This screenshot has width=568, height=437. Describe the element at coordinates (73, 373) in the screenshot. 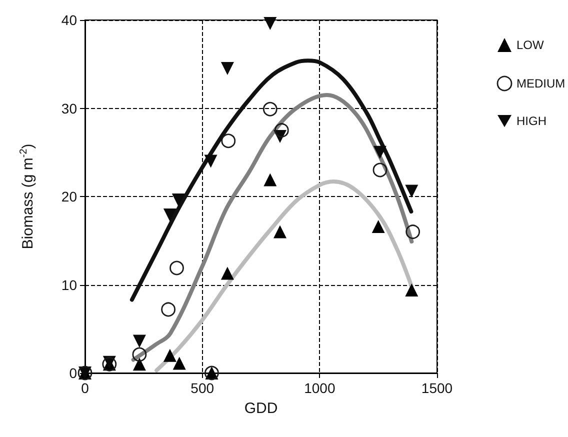

I see `y-tick-label: 0` at that location.